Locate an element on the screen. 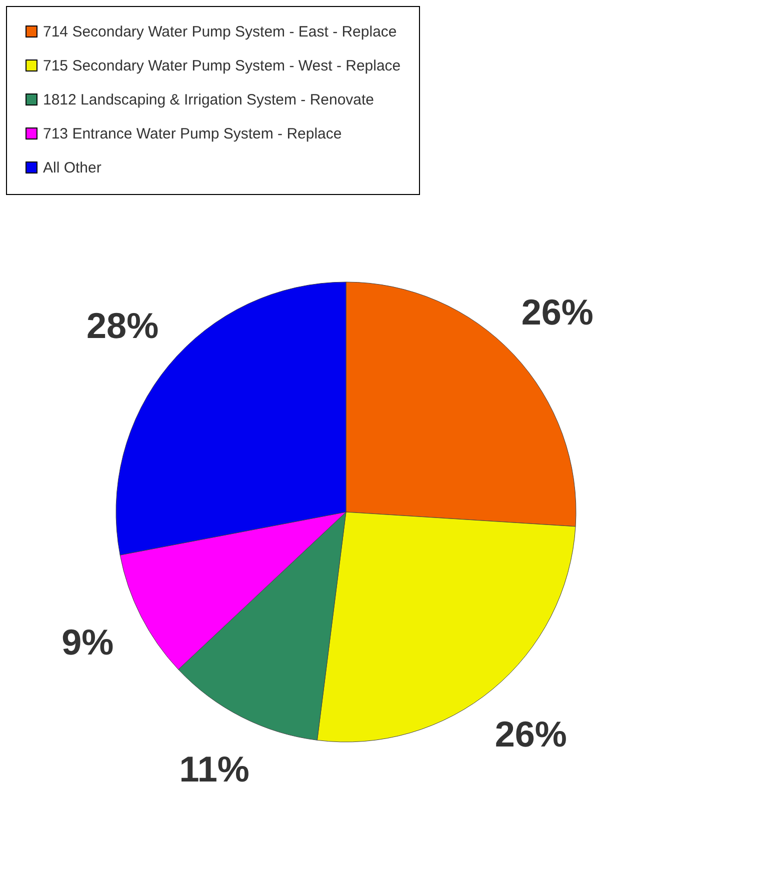  data-label: 9% is located at coordinates (88, 642).